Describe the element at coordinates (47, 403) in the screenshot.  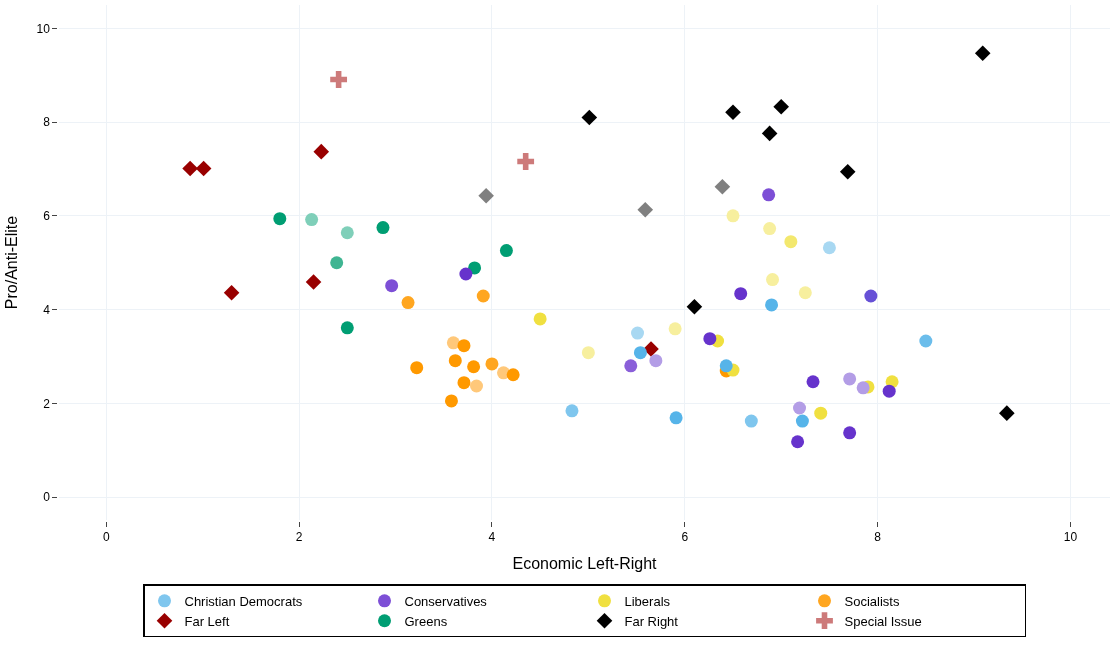
I see `y-tick-label: 2` at that location.